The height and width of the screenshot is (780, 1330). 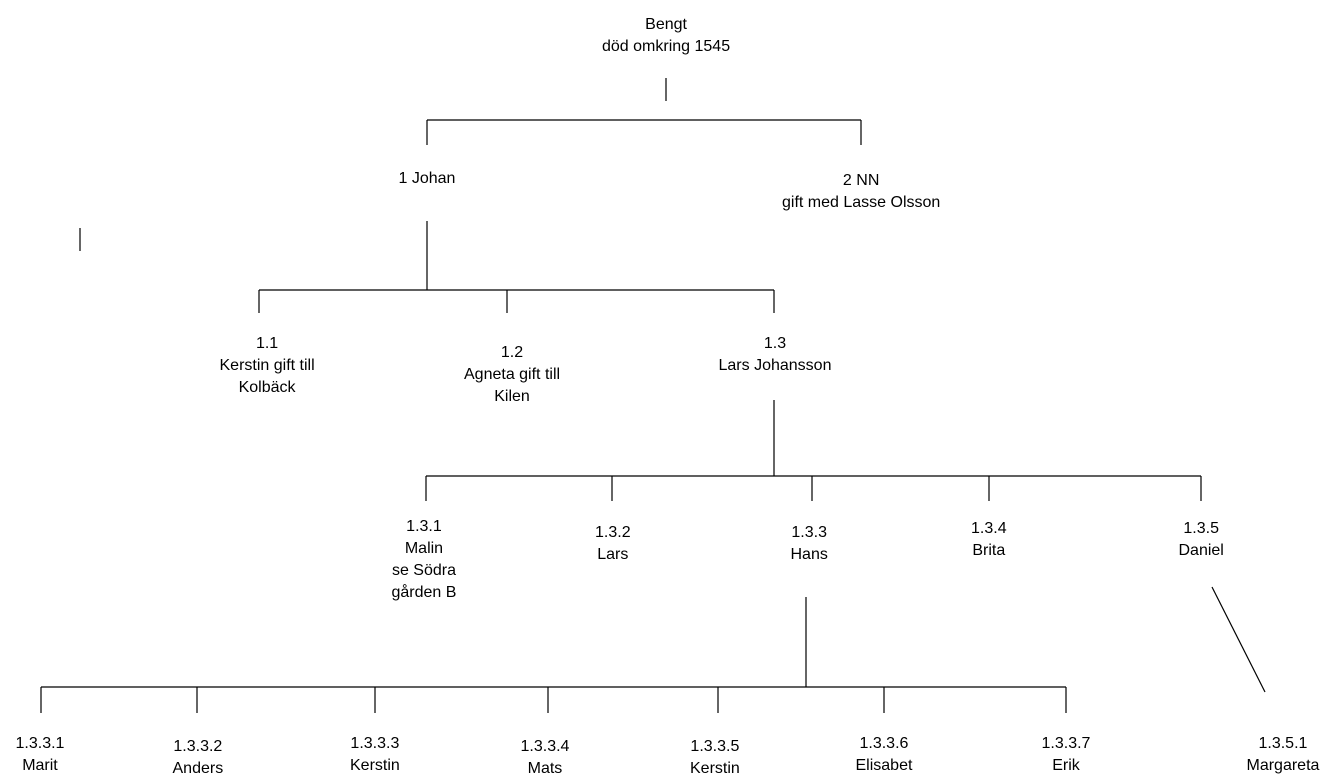 I want to click on node-1-2: 1.2 Agneta gift till Kilen, so click(x=512, y=375).